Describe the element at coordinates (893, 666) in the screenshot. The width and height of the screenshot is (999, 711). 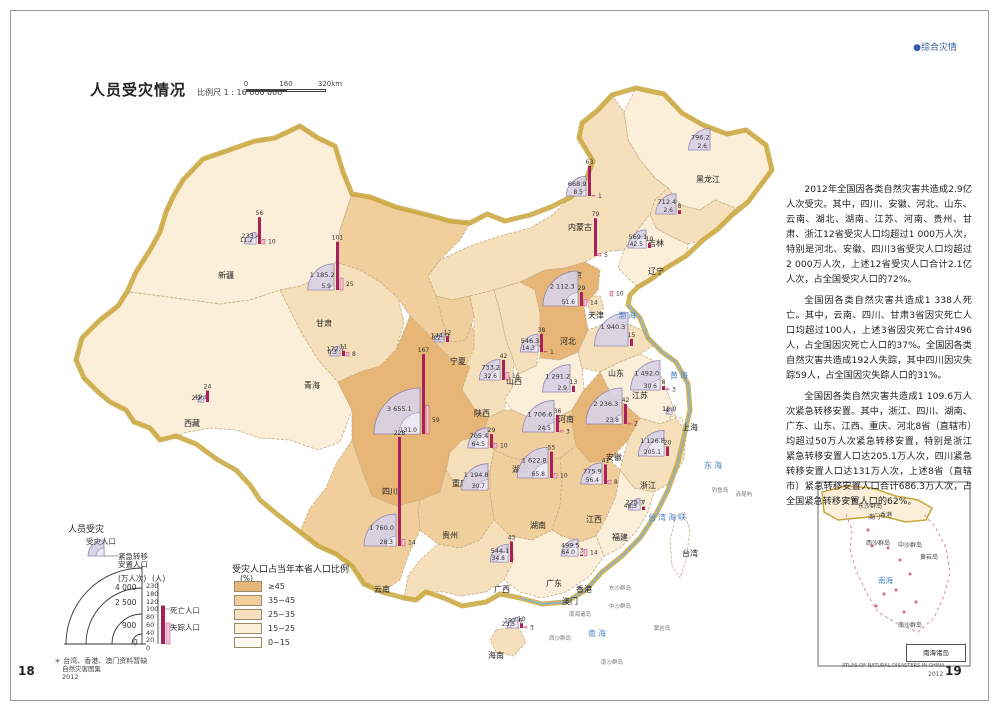
I see `inset-credit: ATLAS OF NATURAL DISASTERS IN CHINA` at that location.